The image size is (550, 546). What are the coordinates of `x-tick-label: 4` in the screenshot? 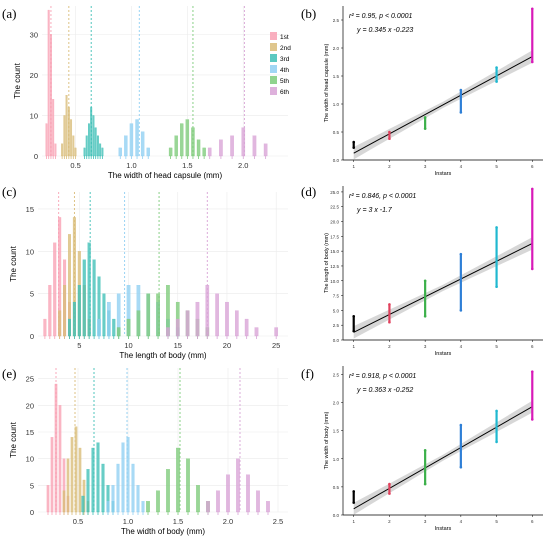 It's located at (461, 346).